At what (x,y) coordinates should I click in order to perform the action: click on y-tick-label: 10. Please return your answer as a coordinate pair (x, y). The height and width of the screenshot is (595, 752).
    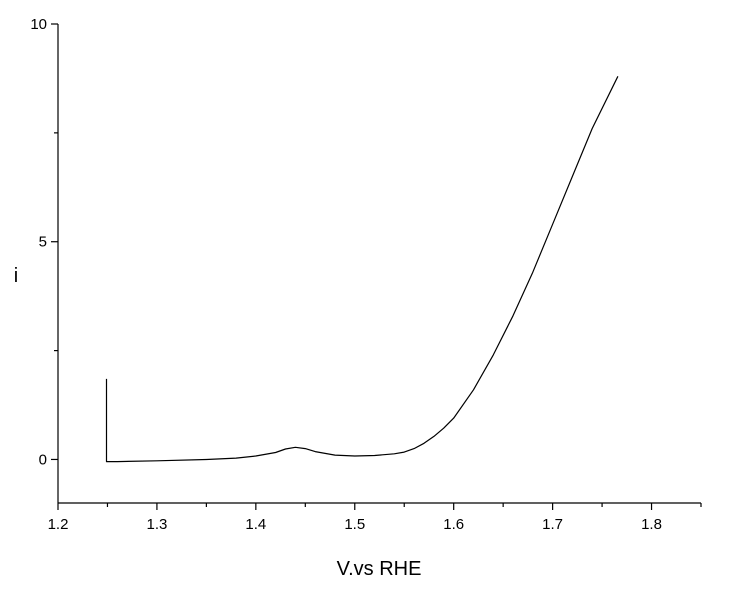
    Looking at the image, I should click on (38, 24).